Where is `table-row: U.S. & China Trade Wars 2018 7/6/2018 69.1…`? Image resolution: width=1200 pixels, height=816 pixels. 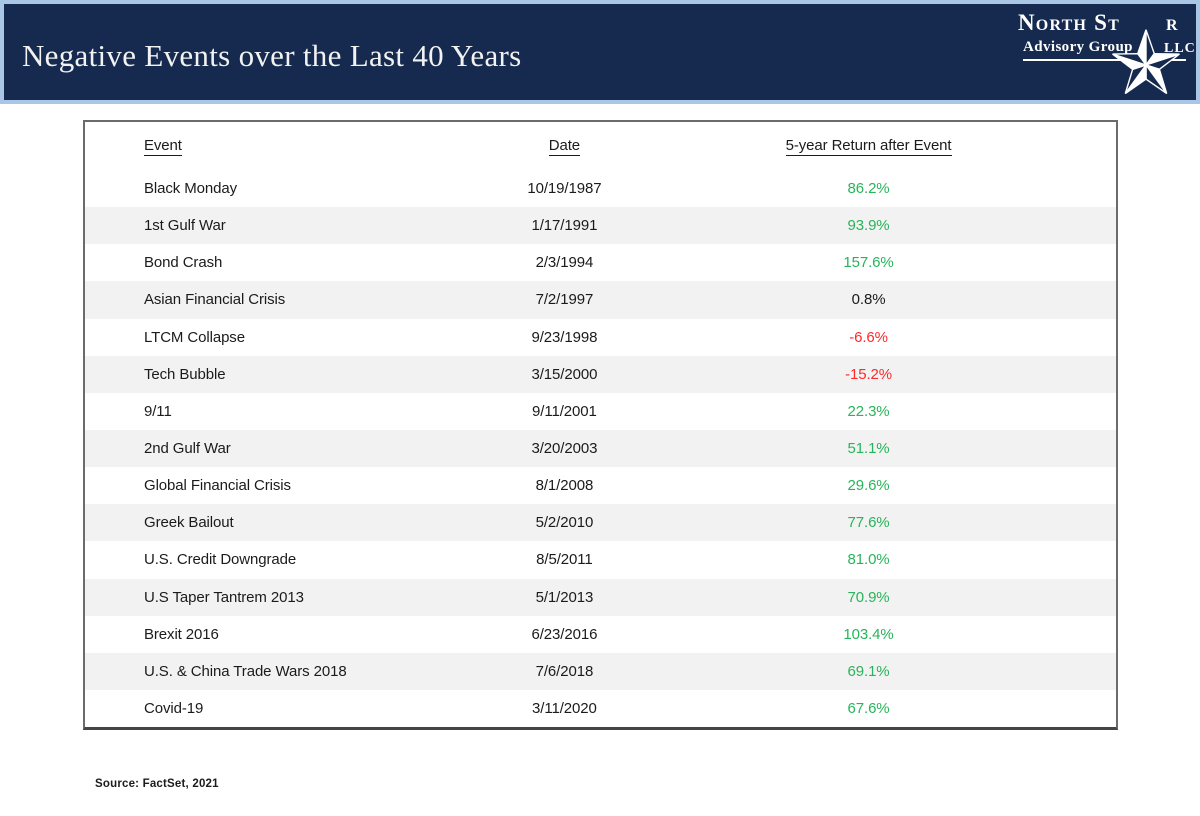
table-row: U.S. & China Trade Wars 2018 7/6/2018 69.1… is located at coordinates (600, 671).